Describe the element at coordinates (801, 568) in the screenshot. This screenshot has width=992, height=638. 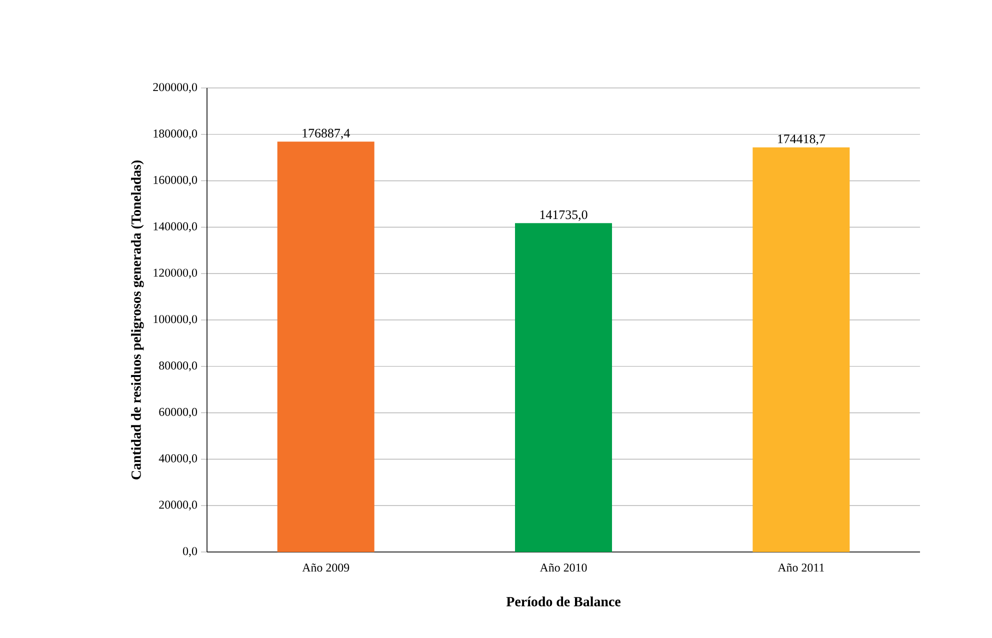
I see `x-tick-label: Año 2011` at that location.